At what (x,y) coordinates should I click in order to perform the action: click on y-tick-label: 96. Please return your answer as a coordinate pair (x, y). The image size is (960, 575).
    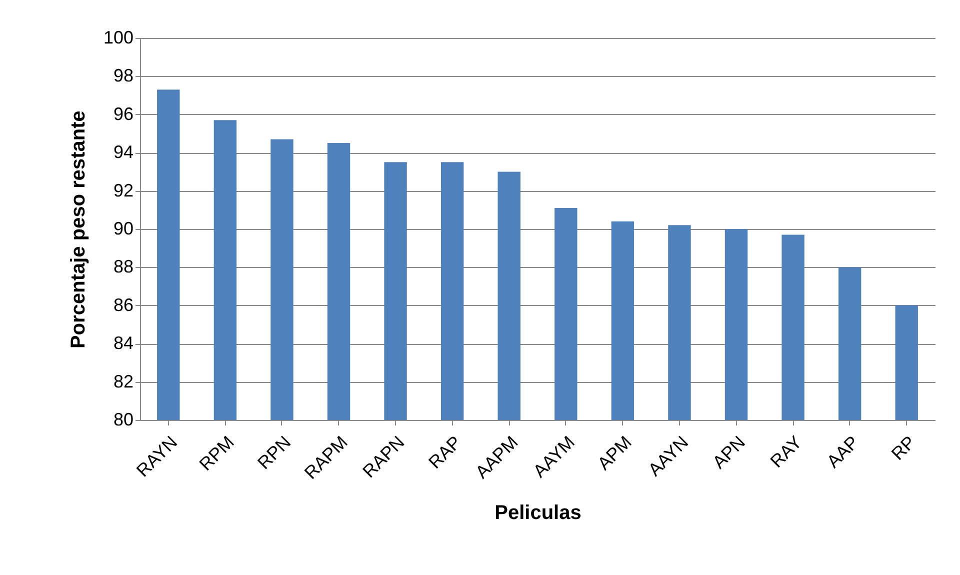
    Looking at the image, I should click on (123, 114).